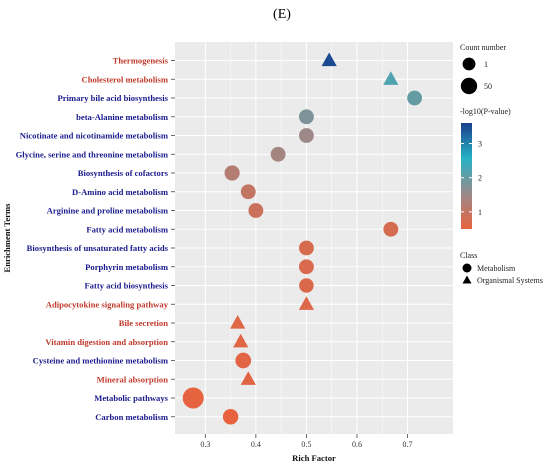 This screenshot has height=466, width=550. I want to click on legend-size-label: 50, so click(488, 86).